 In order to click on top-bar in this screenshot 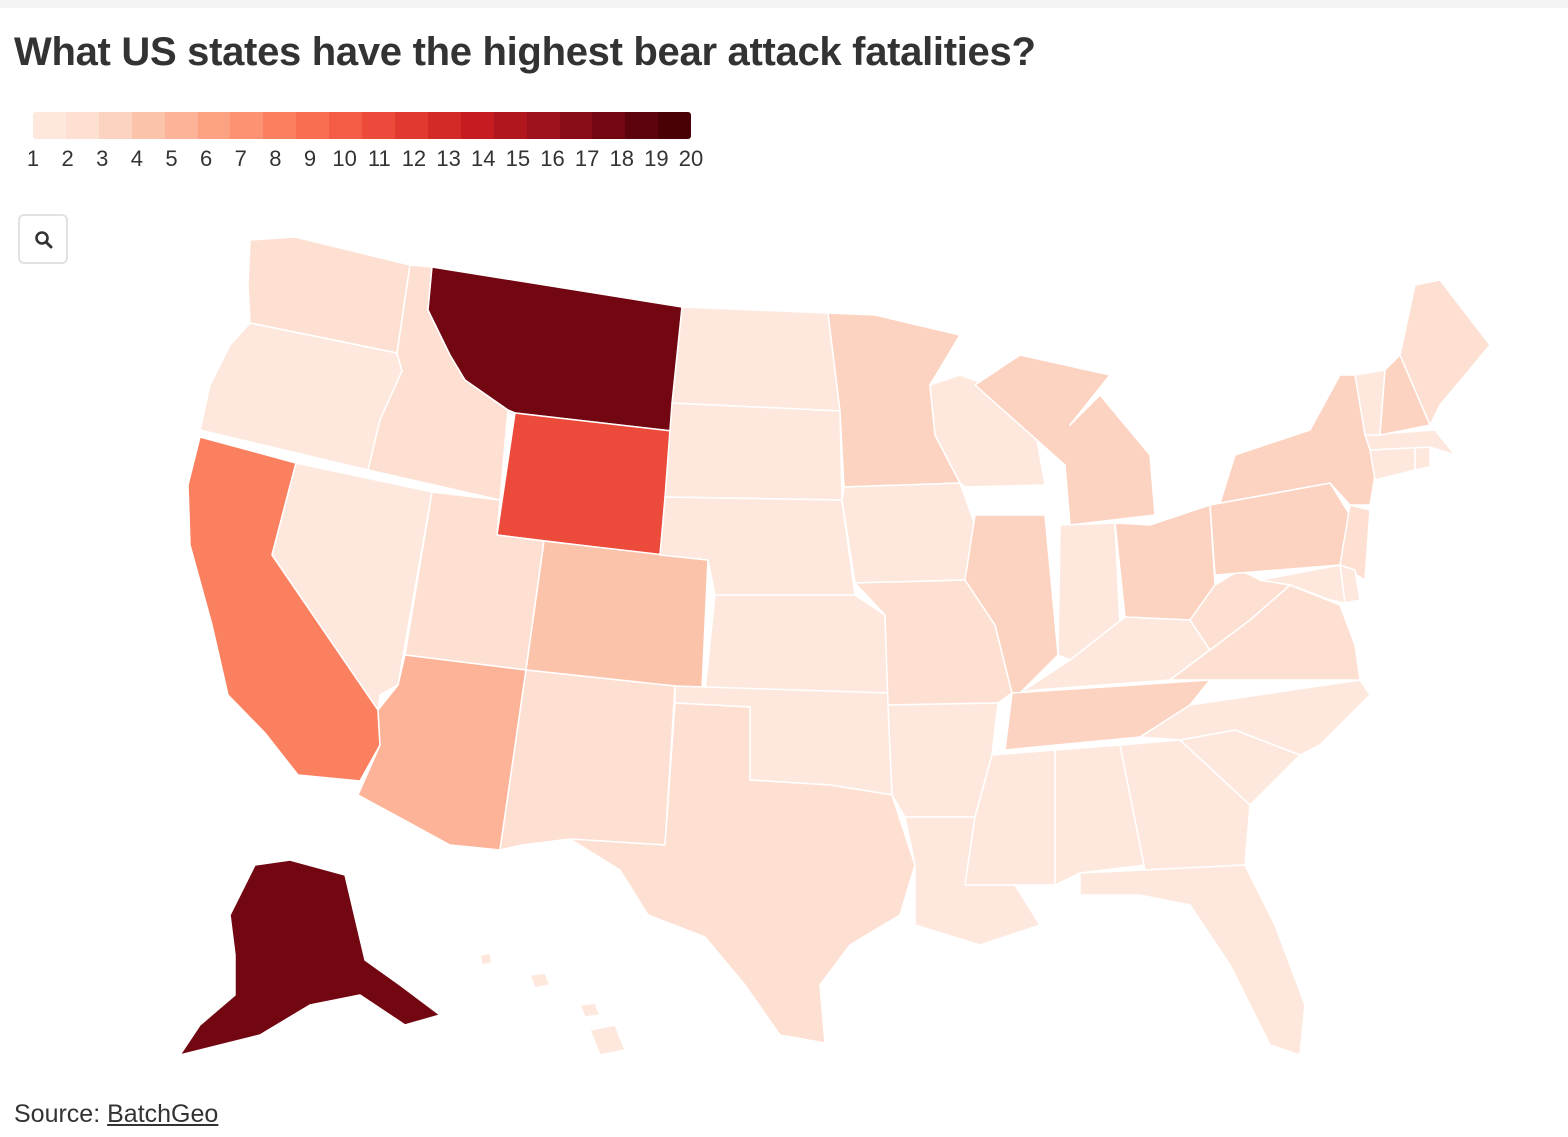, I will do `click(784, 4)`.